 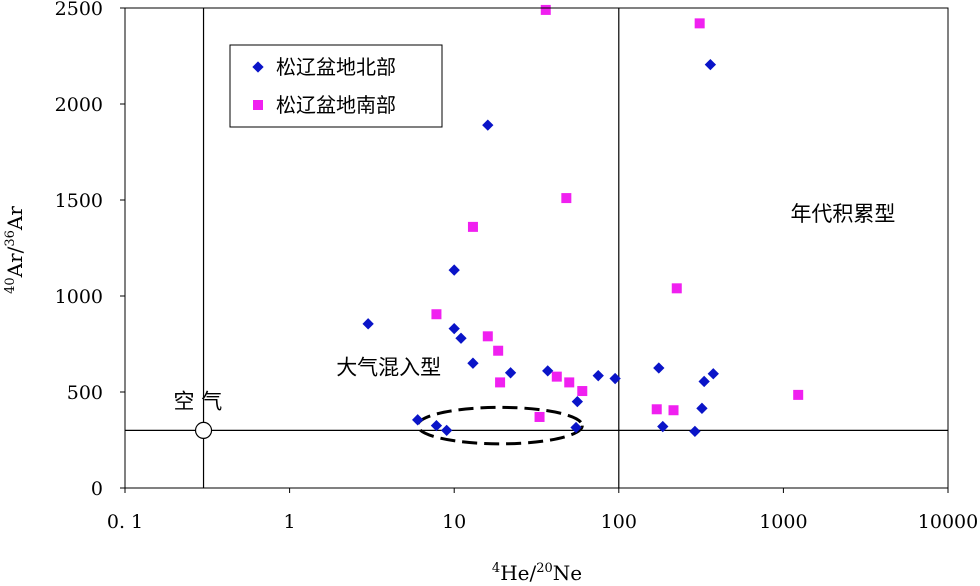 I want to click on legend-label-south: 松辽盆地南部, so click(x=336, y=105).